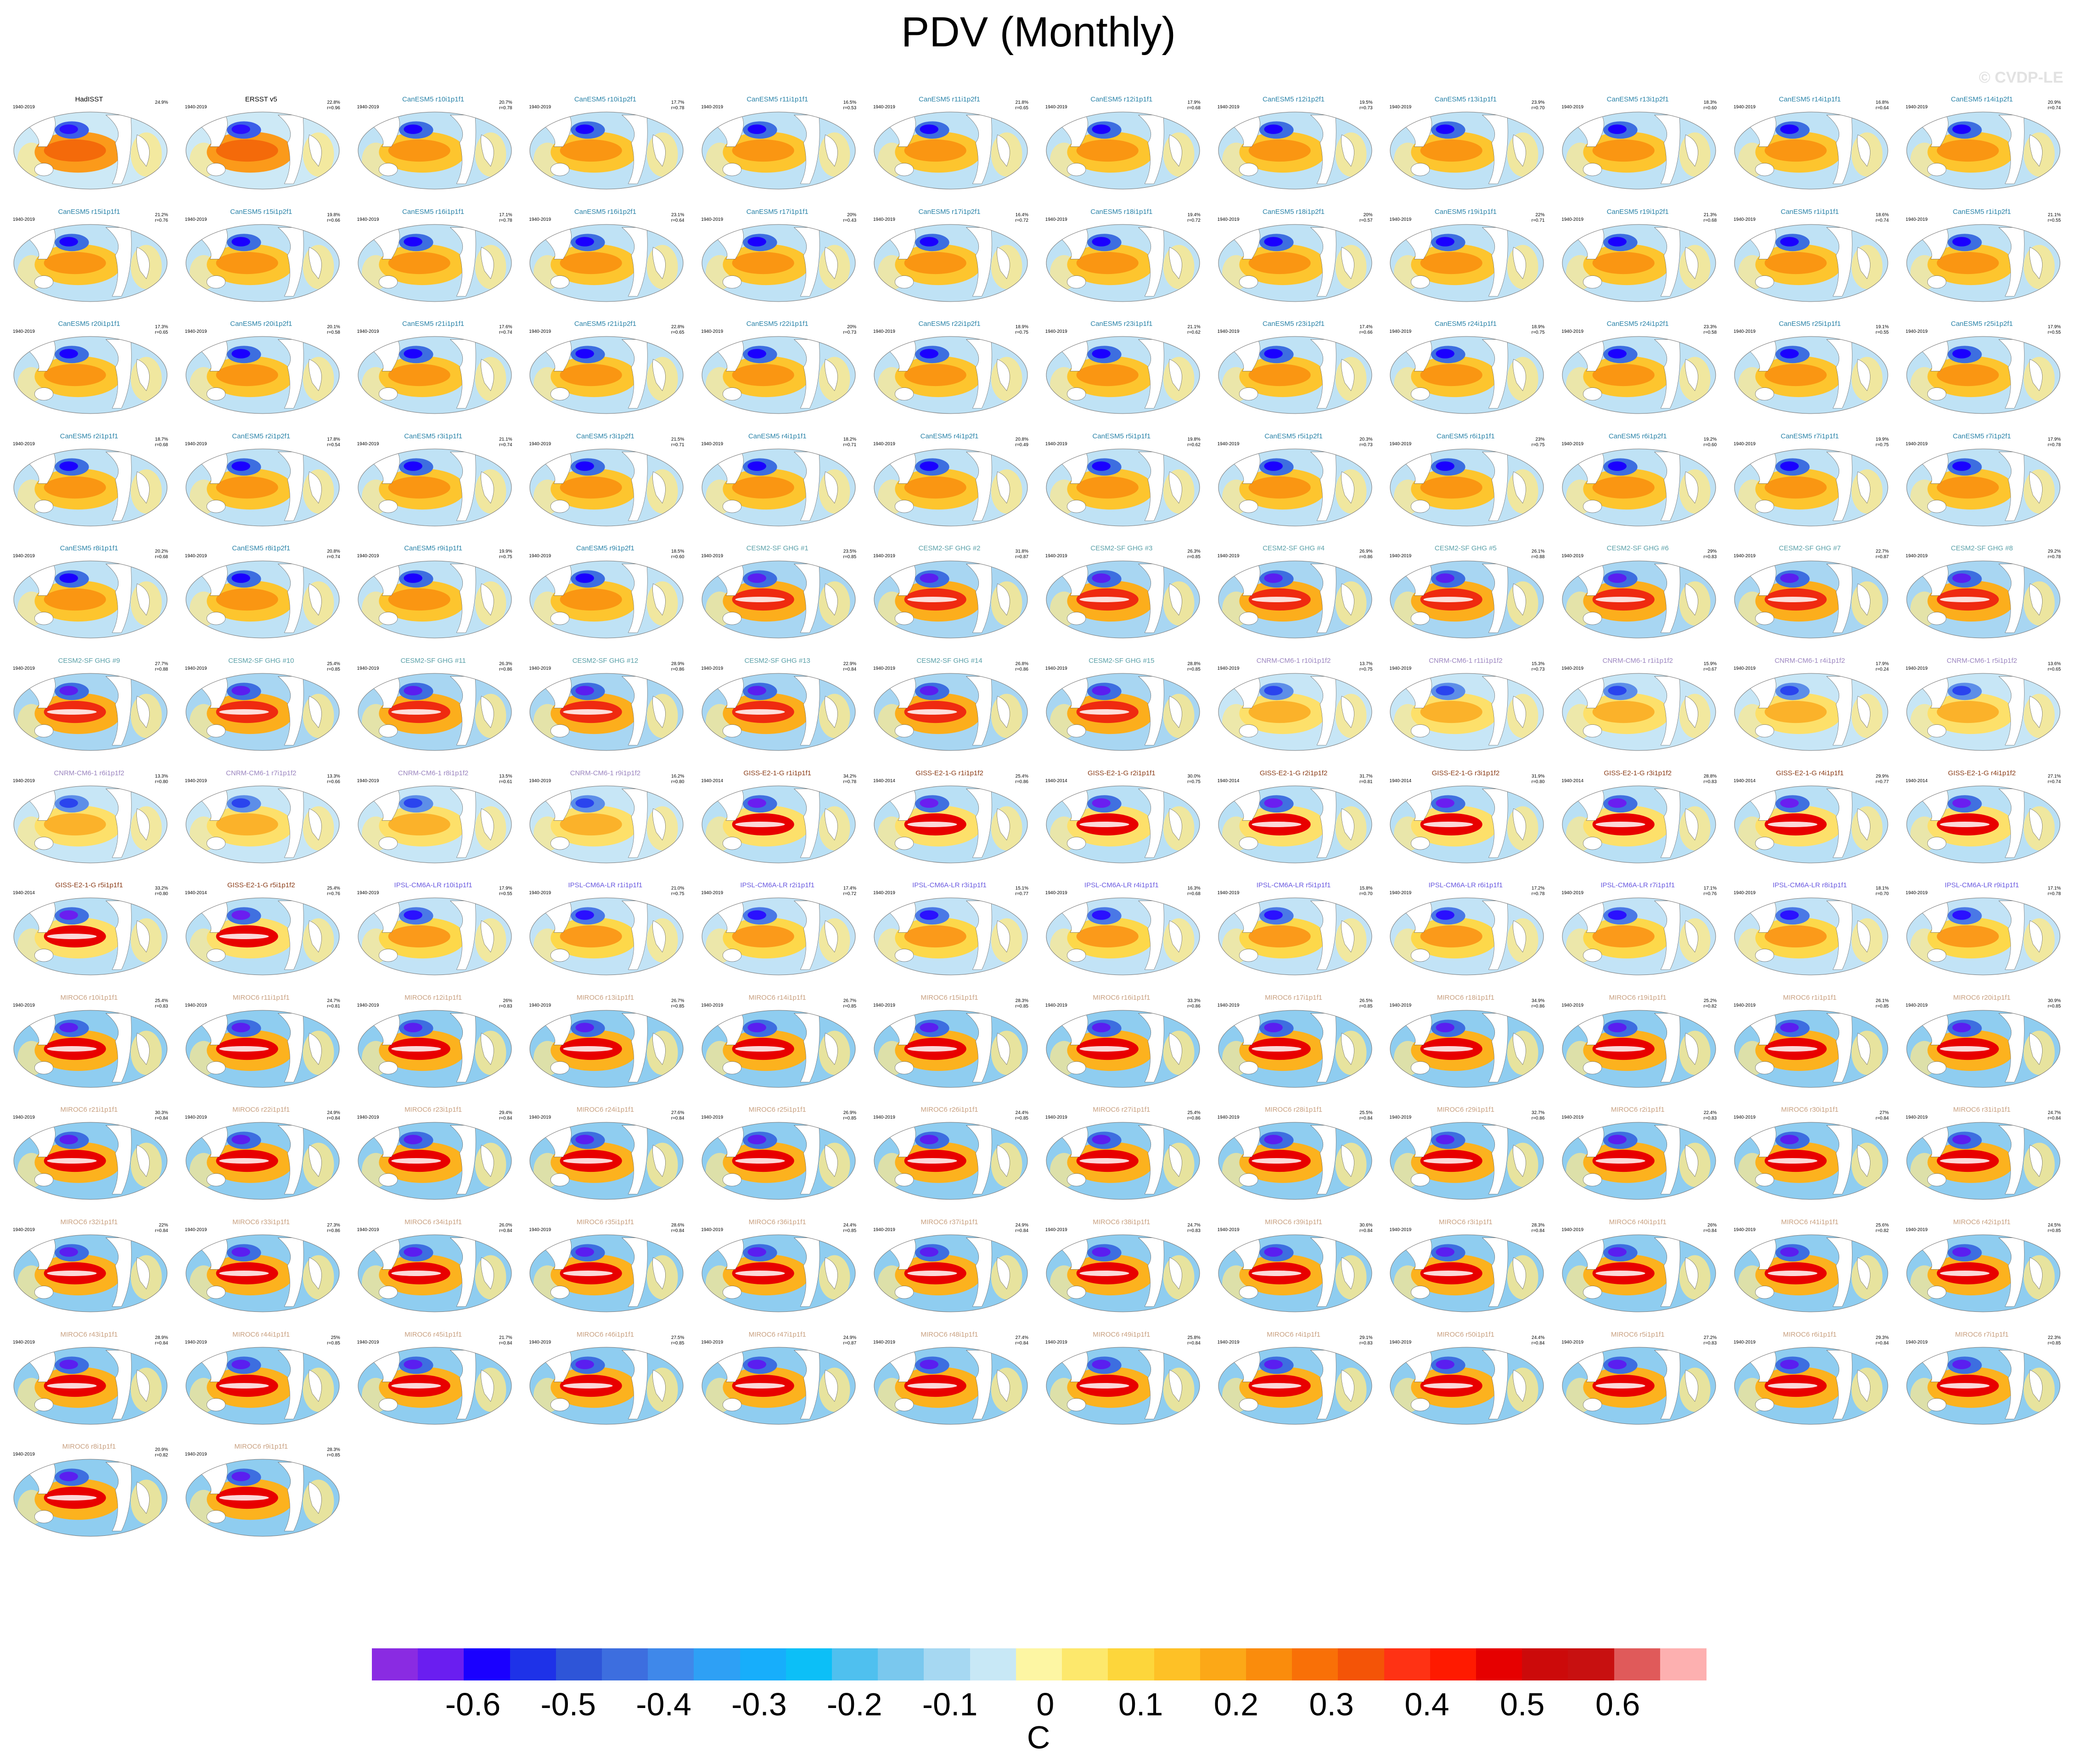 This screenshot has height=1764, width=2077. I want to click on panel-title: MIROC6 r5i1p1f1, so click(1638, 1334).